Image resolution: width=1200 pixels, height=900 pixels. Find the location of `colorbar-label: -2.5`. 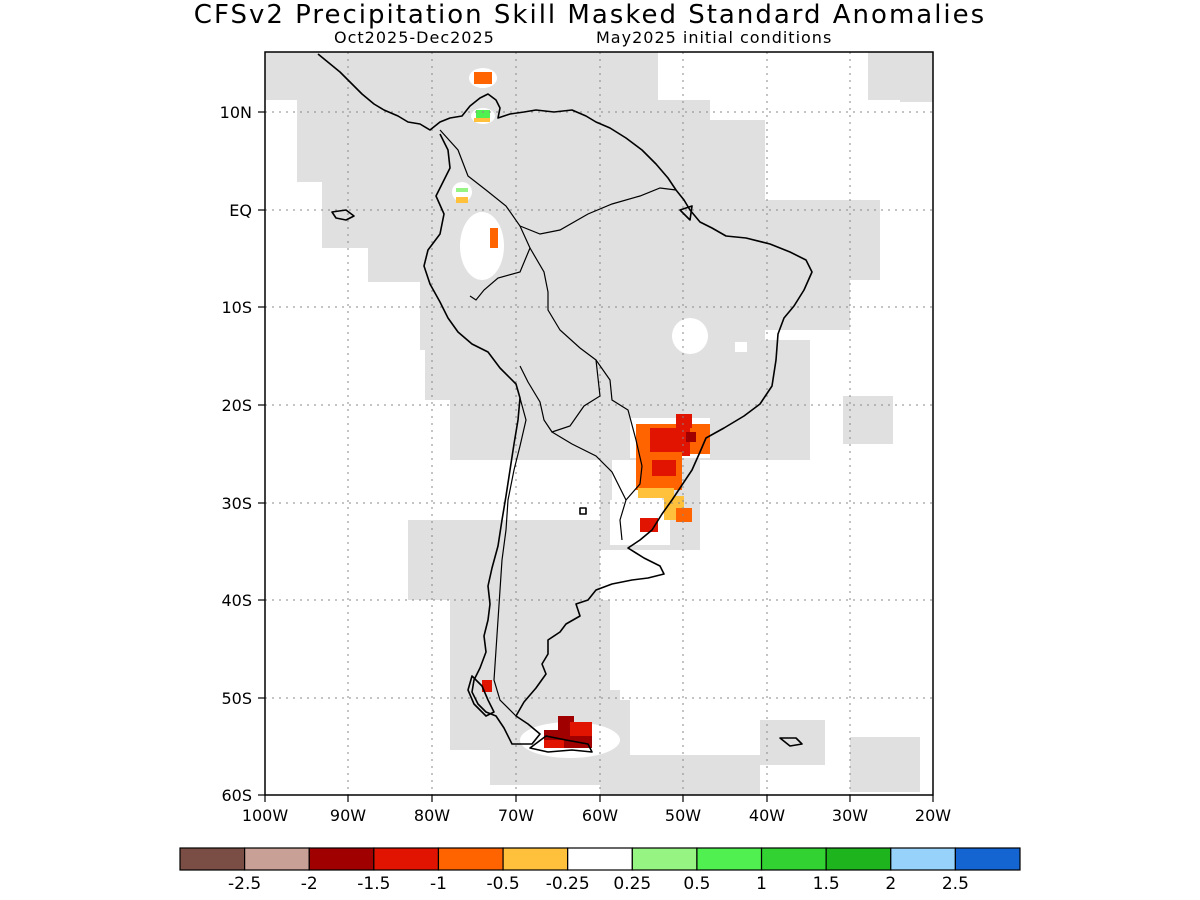

colorbar-label: -2.5 is located at coordinates (244, 884).